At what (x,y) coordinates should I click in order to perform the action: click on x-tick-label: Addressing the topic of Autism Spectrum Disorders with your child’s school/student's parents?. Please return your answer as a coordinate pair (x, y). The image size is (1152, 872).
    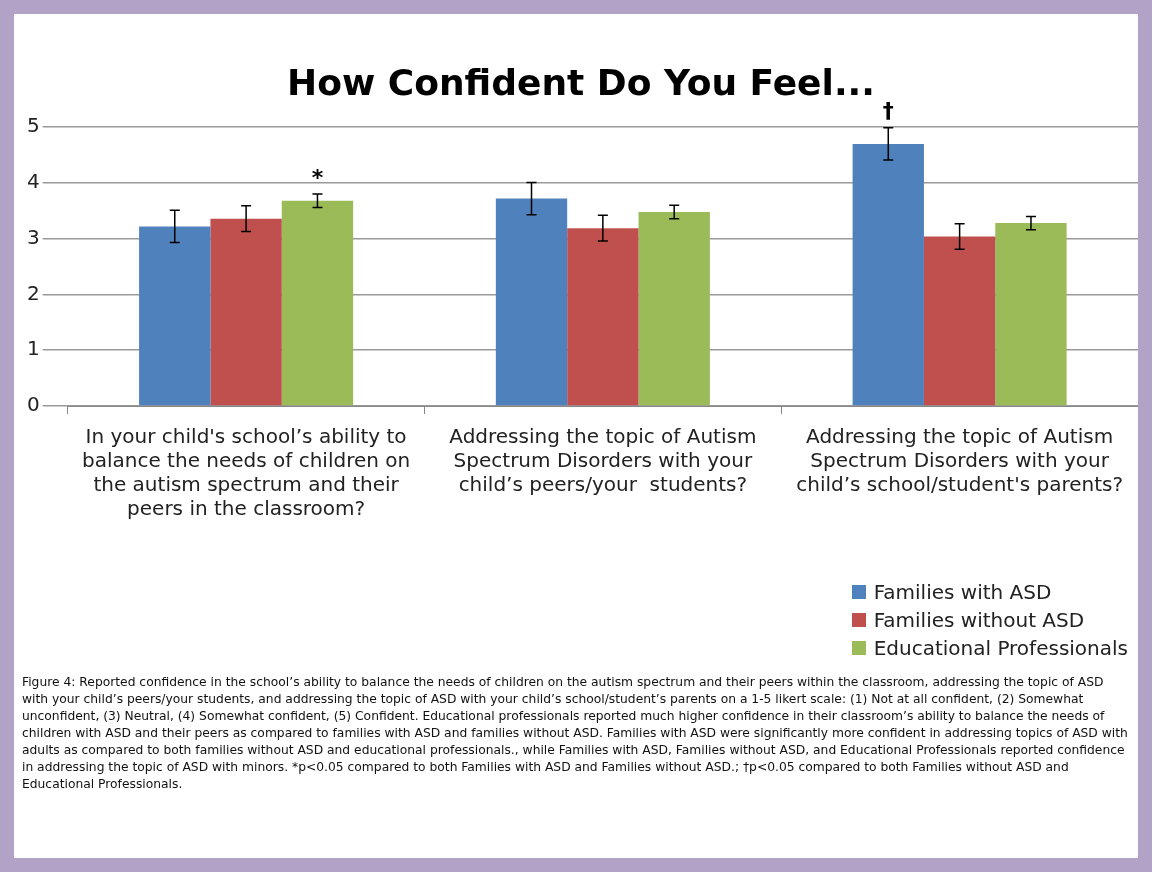
    Looking at the image, I should click on (960, 460).